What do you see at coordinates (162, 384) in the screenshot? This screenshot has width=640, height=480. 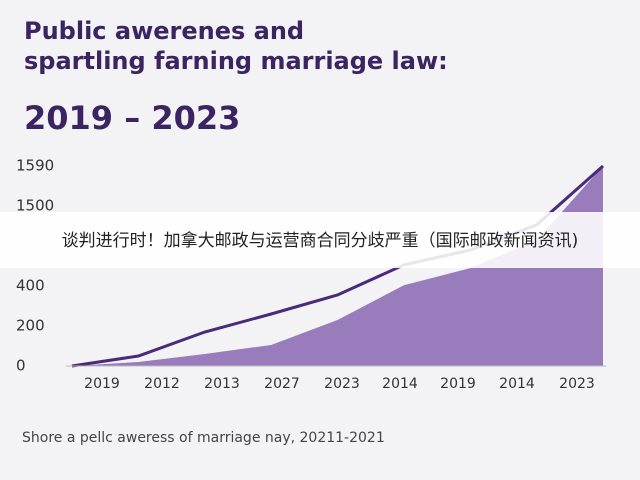 I see `x-tick-label: 2012` at bounding box center [162, 384].